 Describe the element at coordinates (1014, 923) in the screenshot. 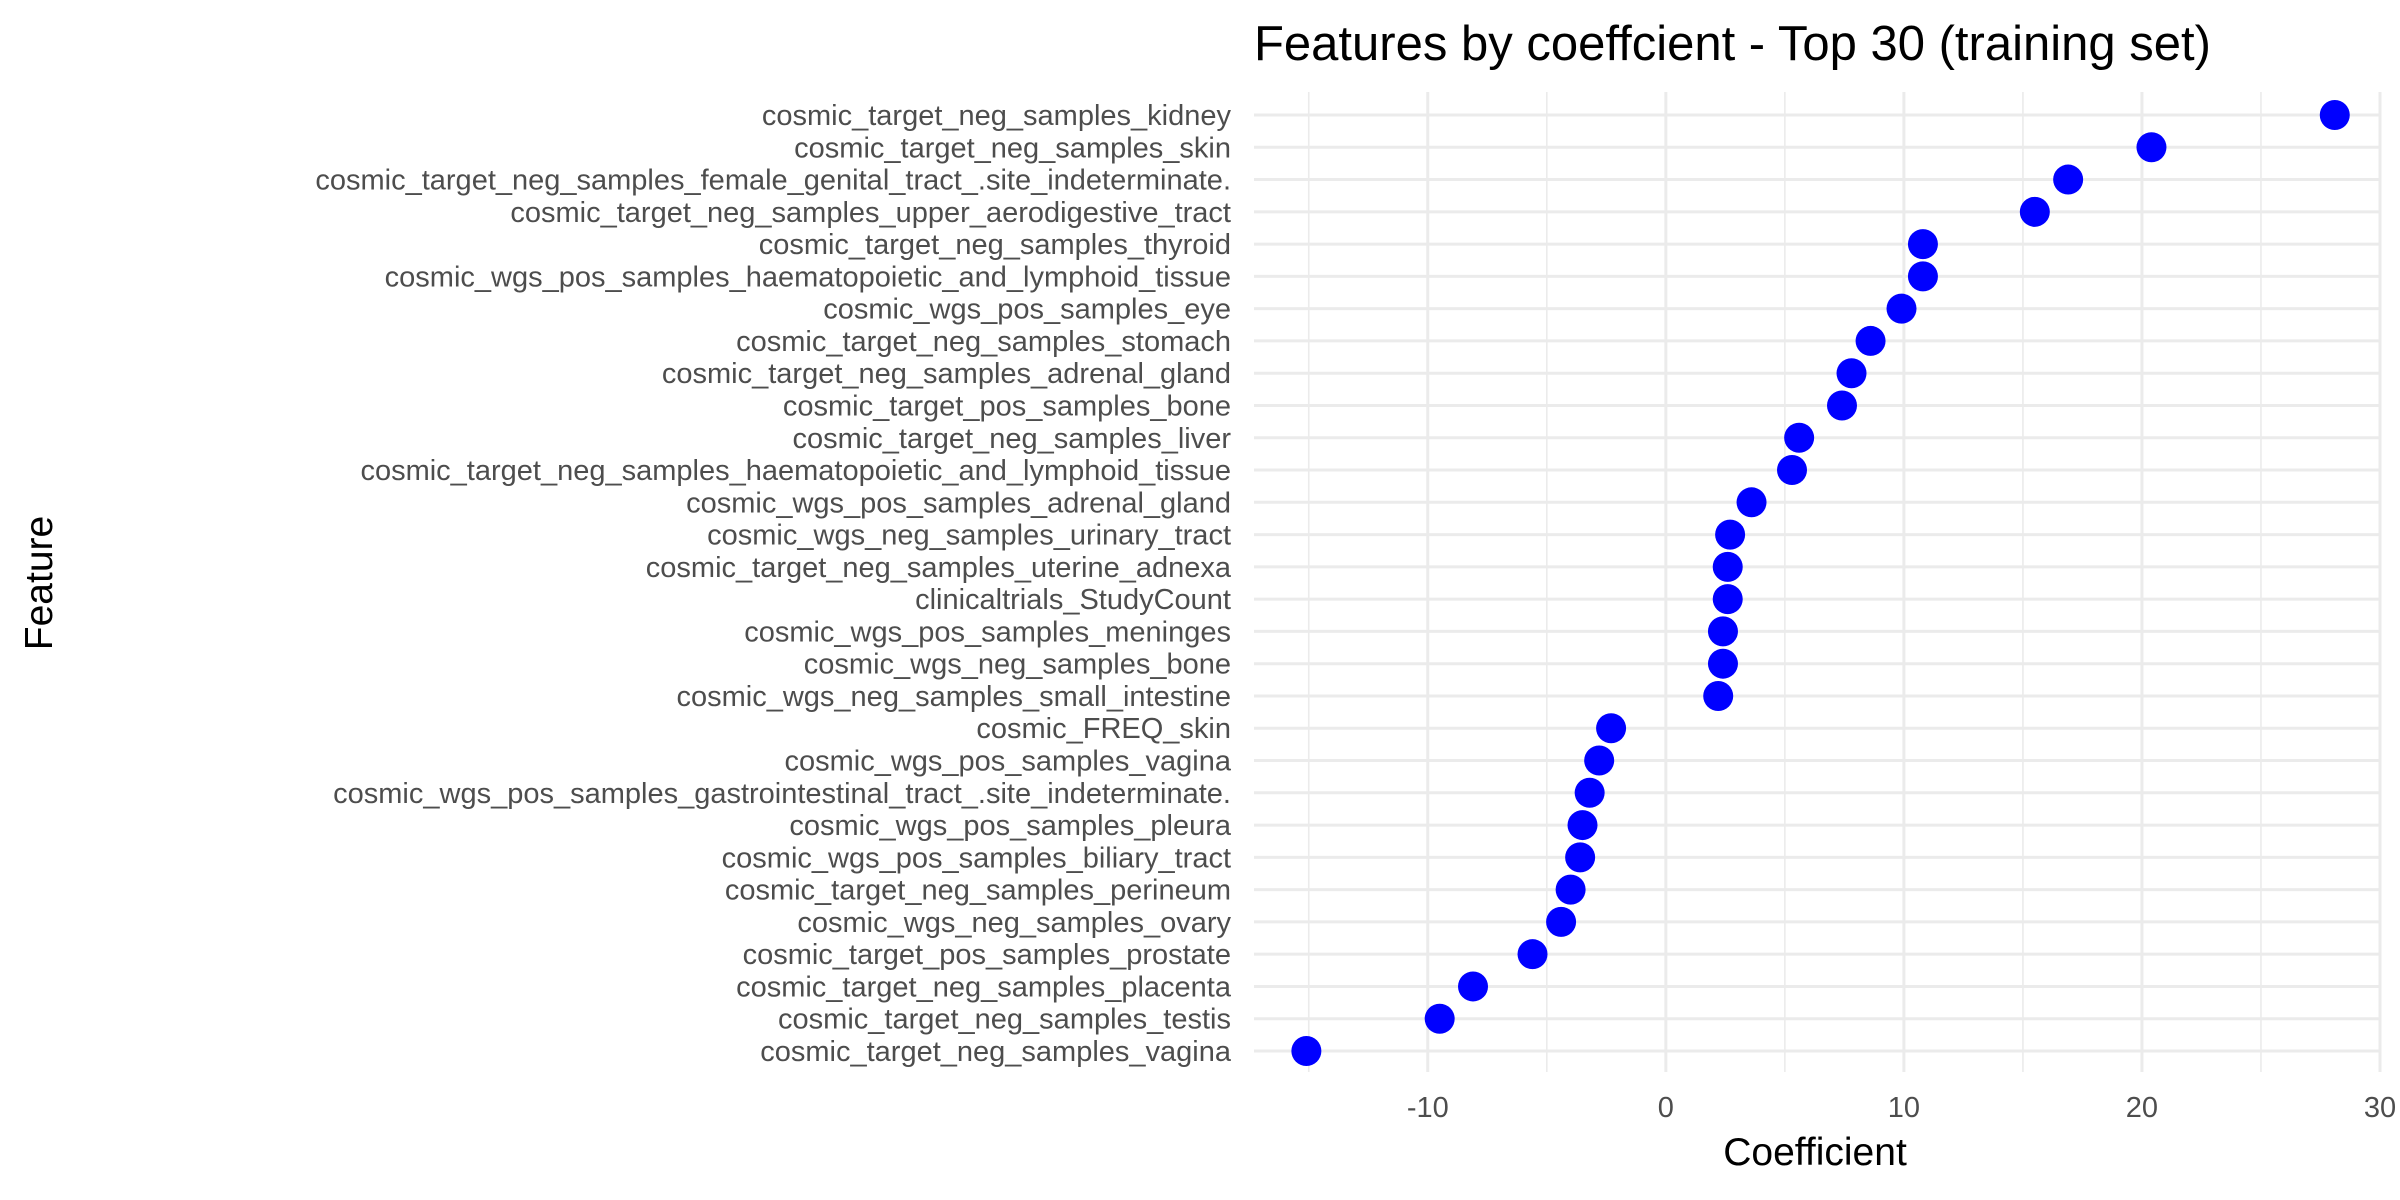

I see `y-tick-label: cosmic_wgs_neg_samples_ovary` at that location.